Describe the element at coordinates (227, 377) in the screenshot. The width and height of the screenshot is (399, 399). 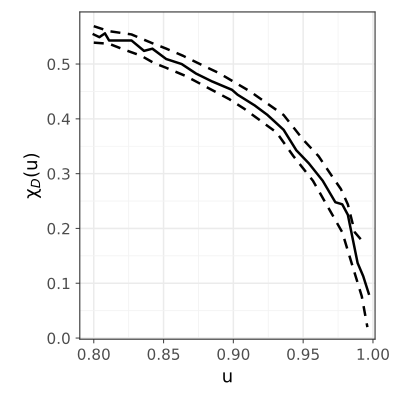
I see `x-axis-title: u` at that location.